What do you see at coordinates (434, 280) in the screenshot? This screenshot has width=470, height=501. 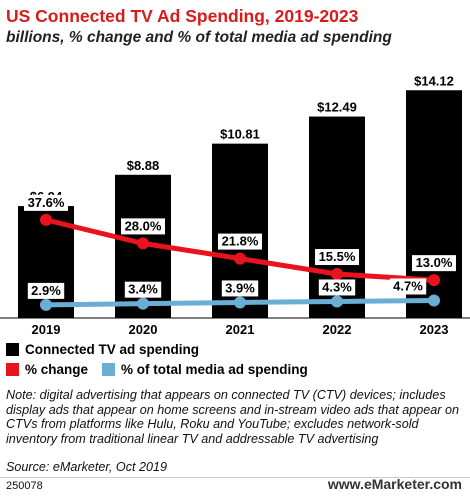 I see `change-point-2023` at bounding box center [434, 280].